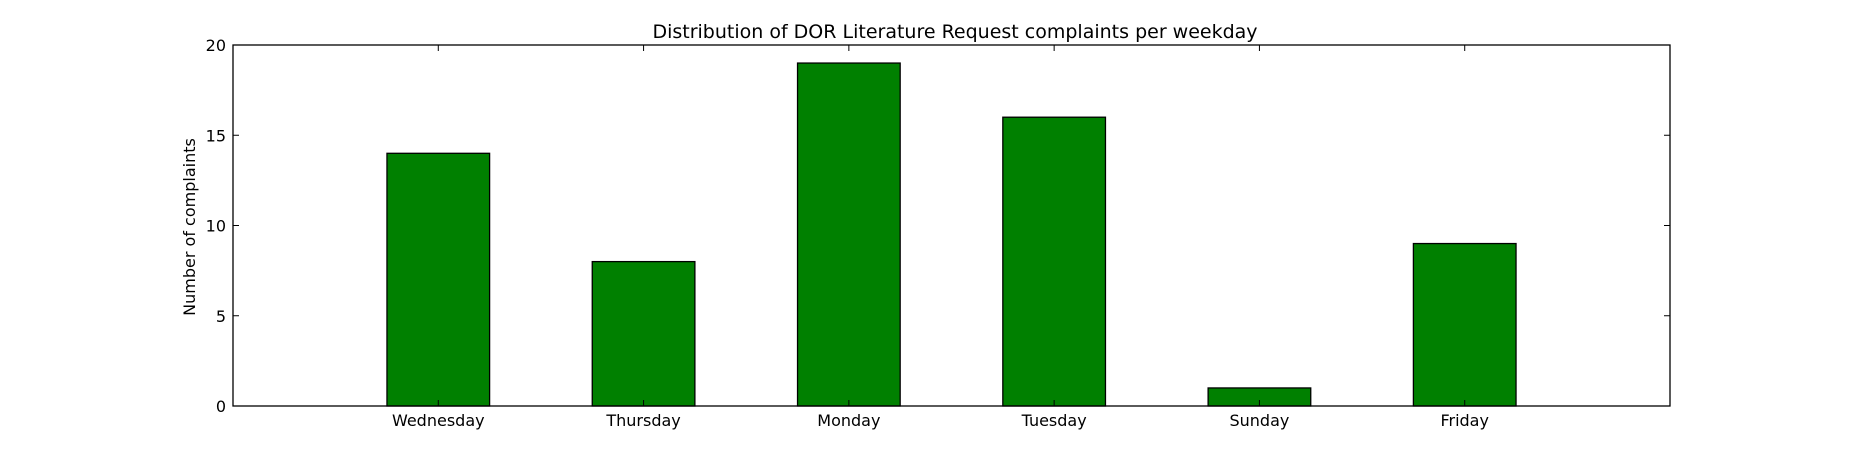  I want to click on y-tick-label: 10, so click(216, 226).